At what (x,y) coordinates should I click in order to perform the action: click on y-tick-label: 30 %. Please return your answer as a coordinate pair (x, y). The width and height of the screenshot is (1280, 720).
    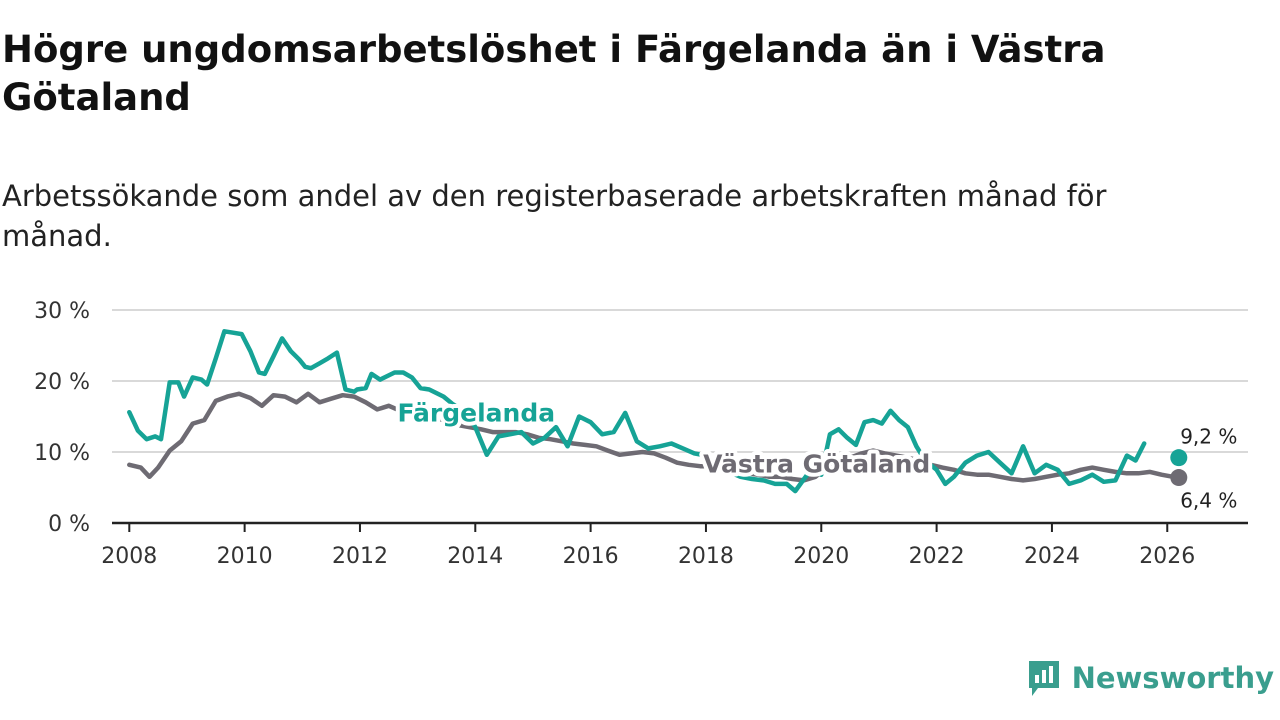
    Looking at the image, I should click on (62, 311).